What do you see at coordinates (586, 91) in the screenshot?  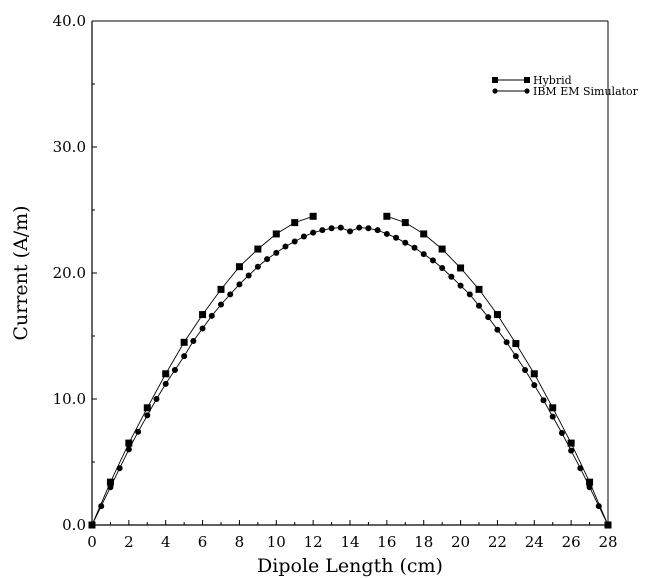 I see `legend-label: IBM EM Simulator` at bounding box center [586, 91].